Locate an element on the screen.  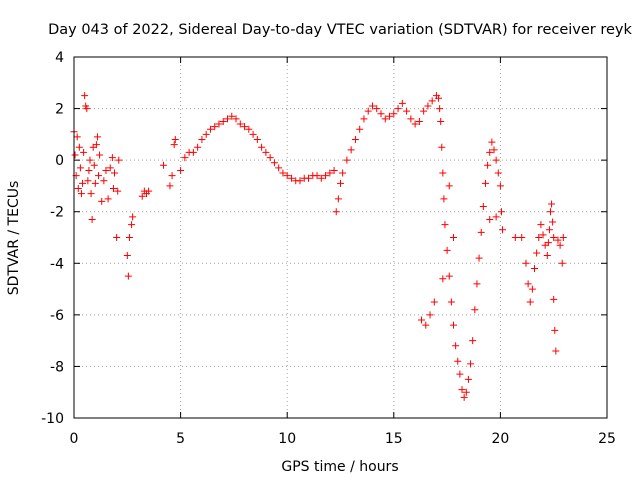
y-tick-label: 0 is located at coordinates (59, 161).